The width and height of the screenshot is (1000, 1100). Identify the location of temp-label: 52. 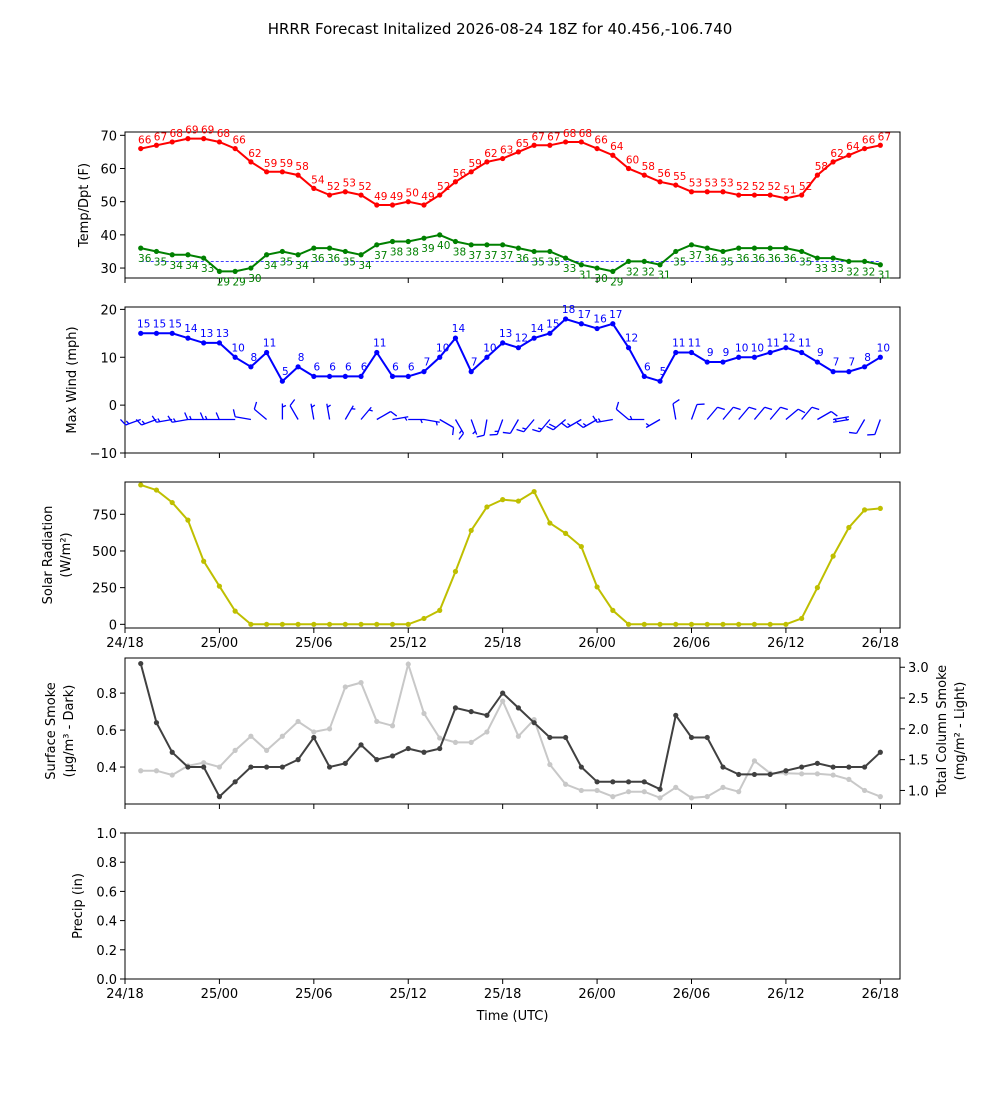
(773, 187).